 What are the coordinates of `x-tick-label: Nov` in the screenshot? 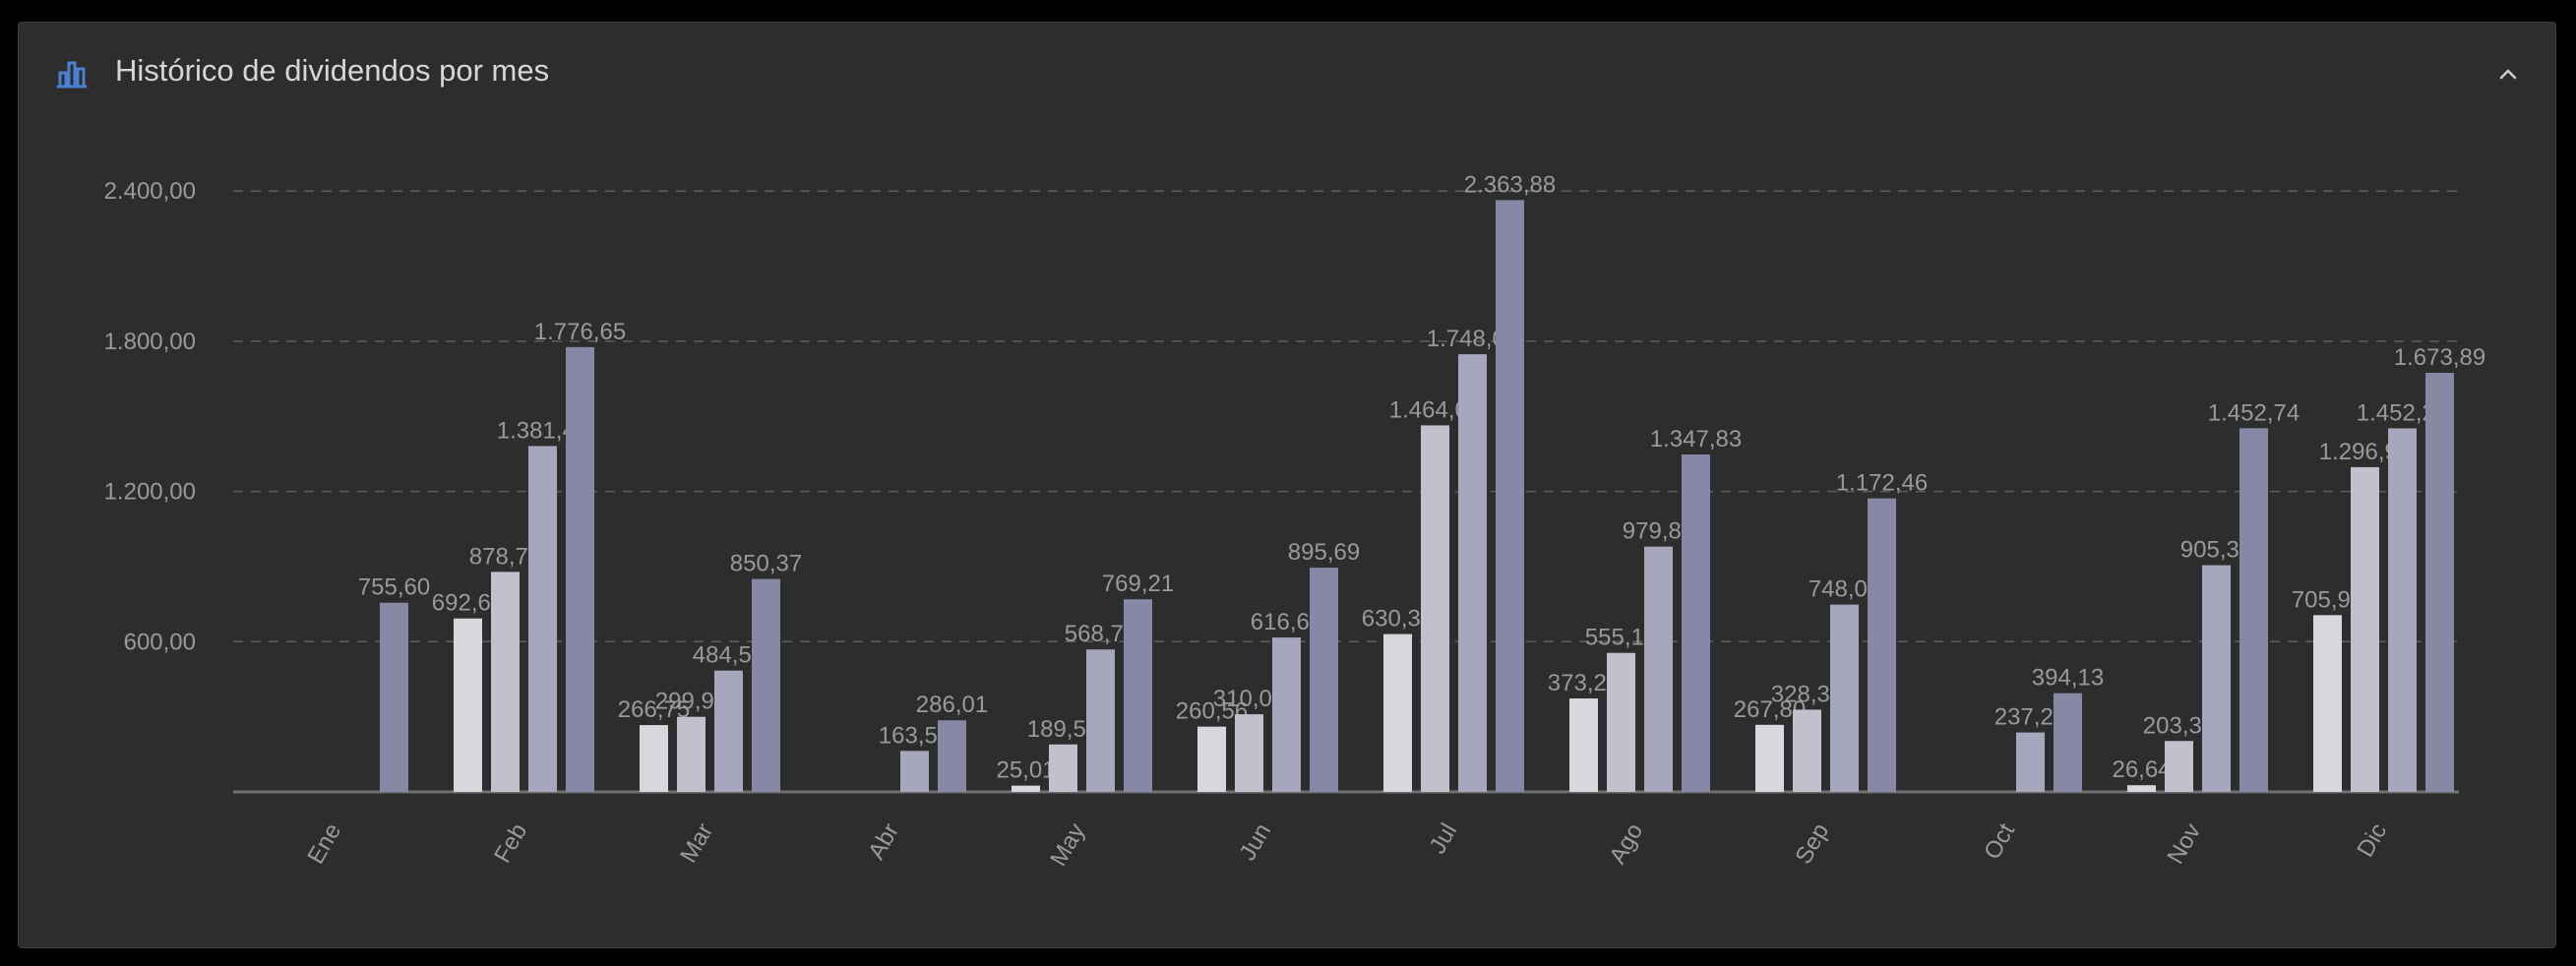 It's located at (2184, 844).